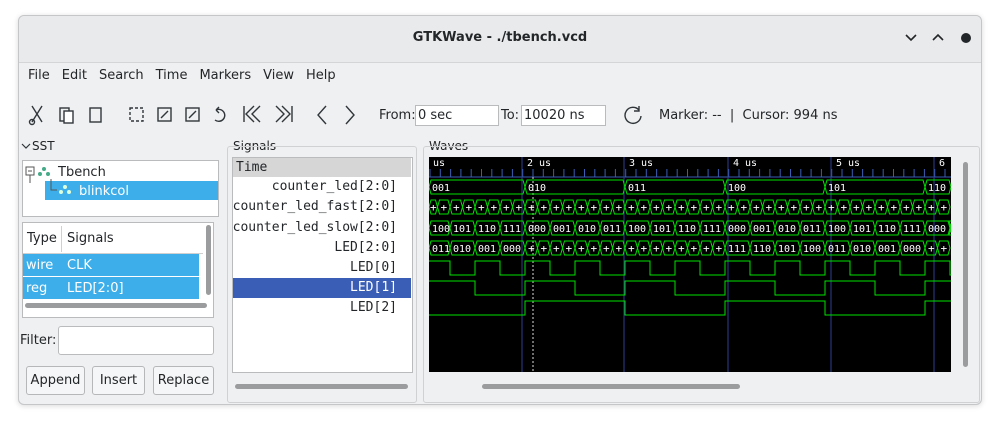  What do you see at coordinates (26, 146) in the screenshot?
I see `sst-expander` at bounding box center [26, 146].